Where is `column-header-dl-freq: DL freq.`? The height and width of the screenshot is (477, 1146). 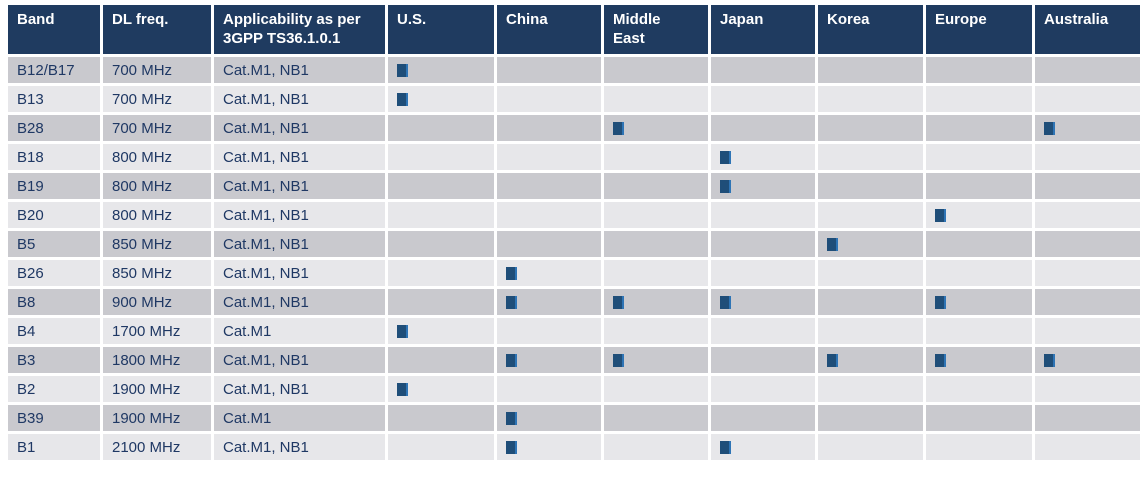 column-header-dl-freq: DL freq. is located at coordinates (157, 29).